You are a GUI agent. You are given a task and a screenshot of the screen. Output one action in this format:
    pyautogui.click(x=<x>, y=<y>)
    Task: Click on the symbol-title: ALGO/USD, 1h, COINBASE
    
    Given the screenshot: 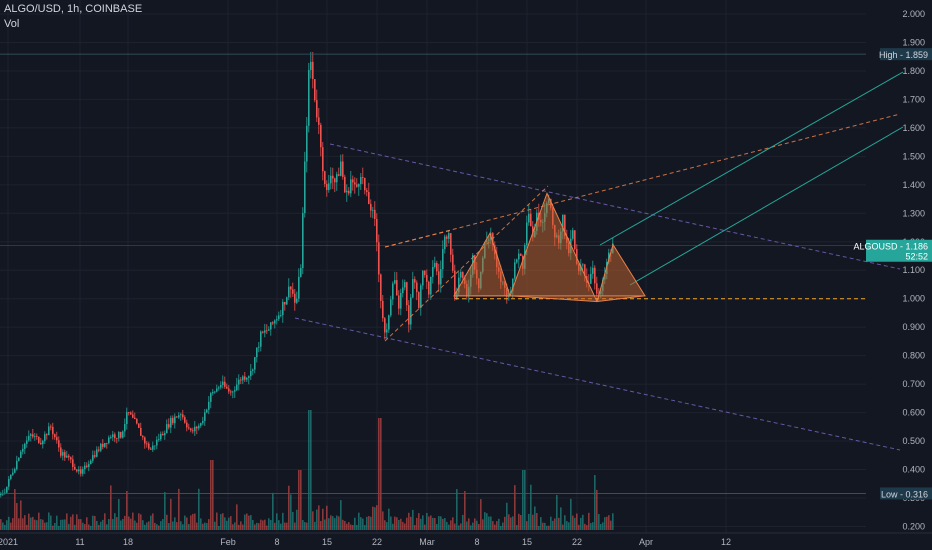 What is the action you would take?
    pyautogui.click(x=73, y=9)
    